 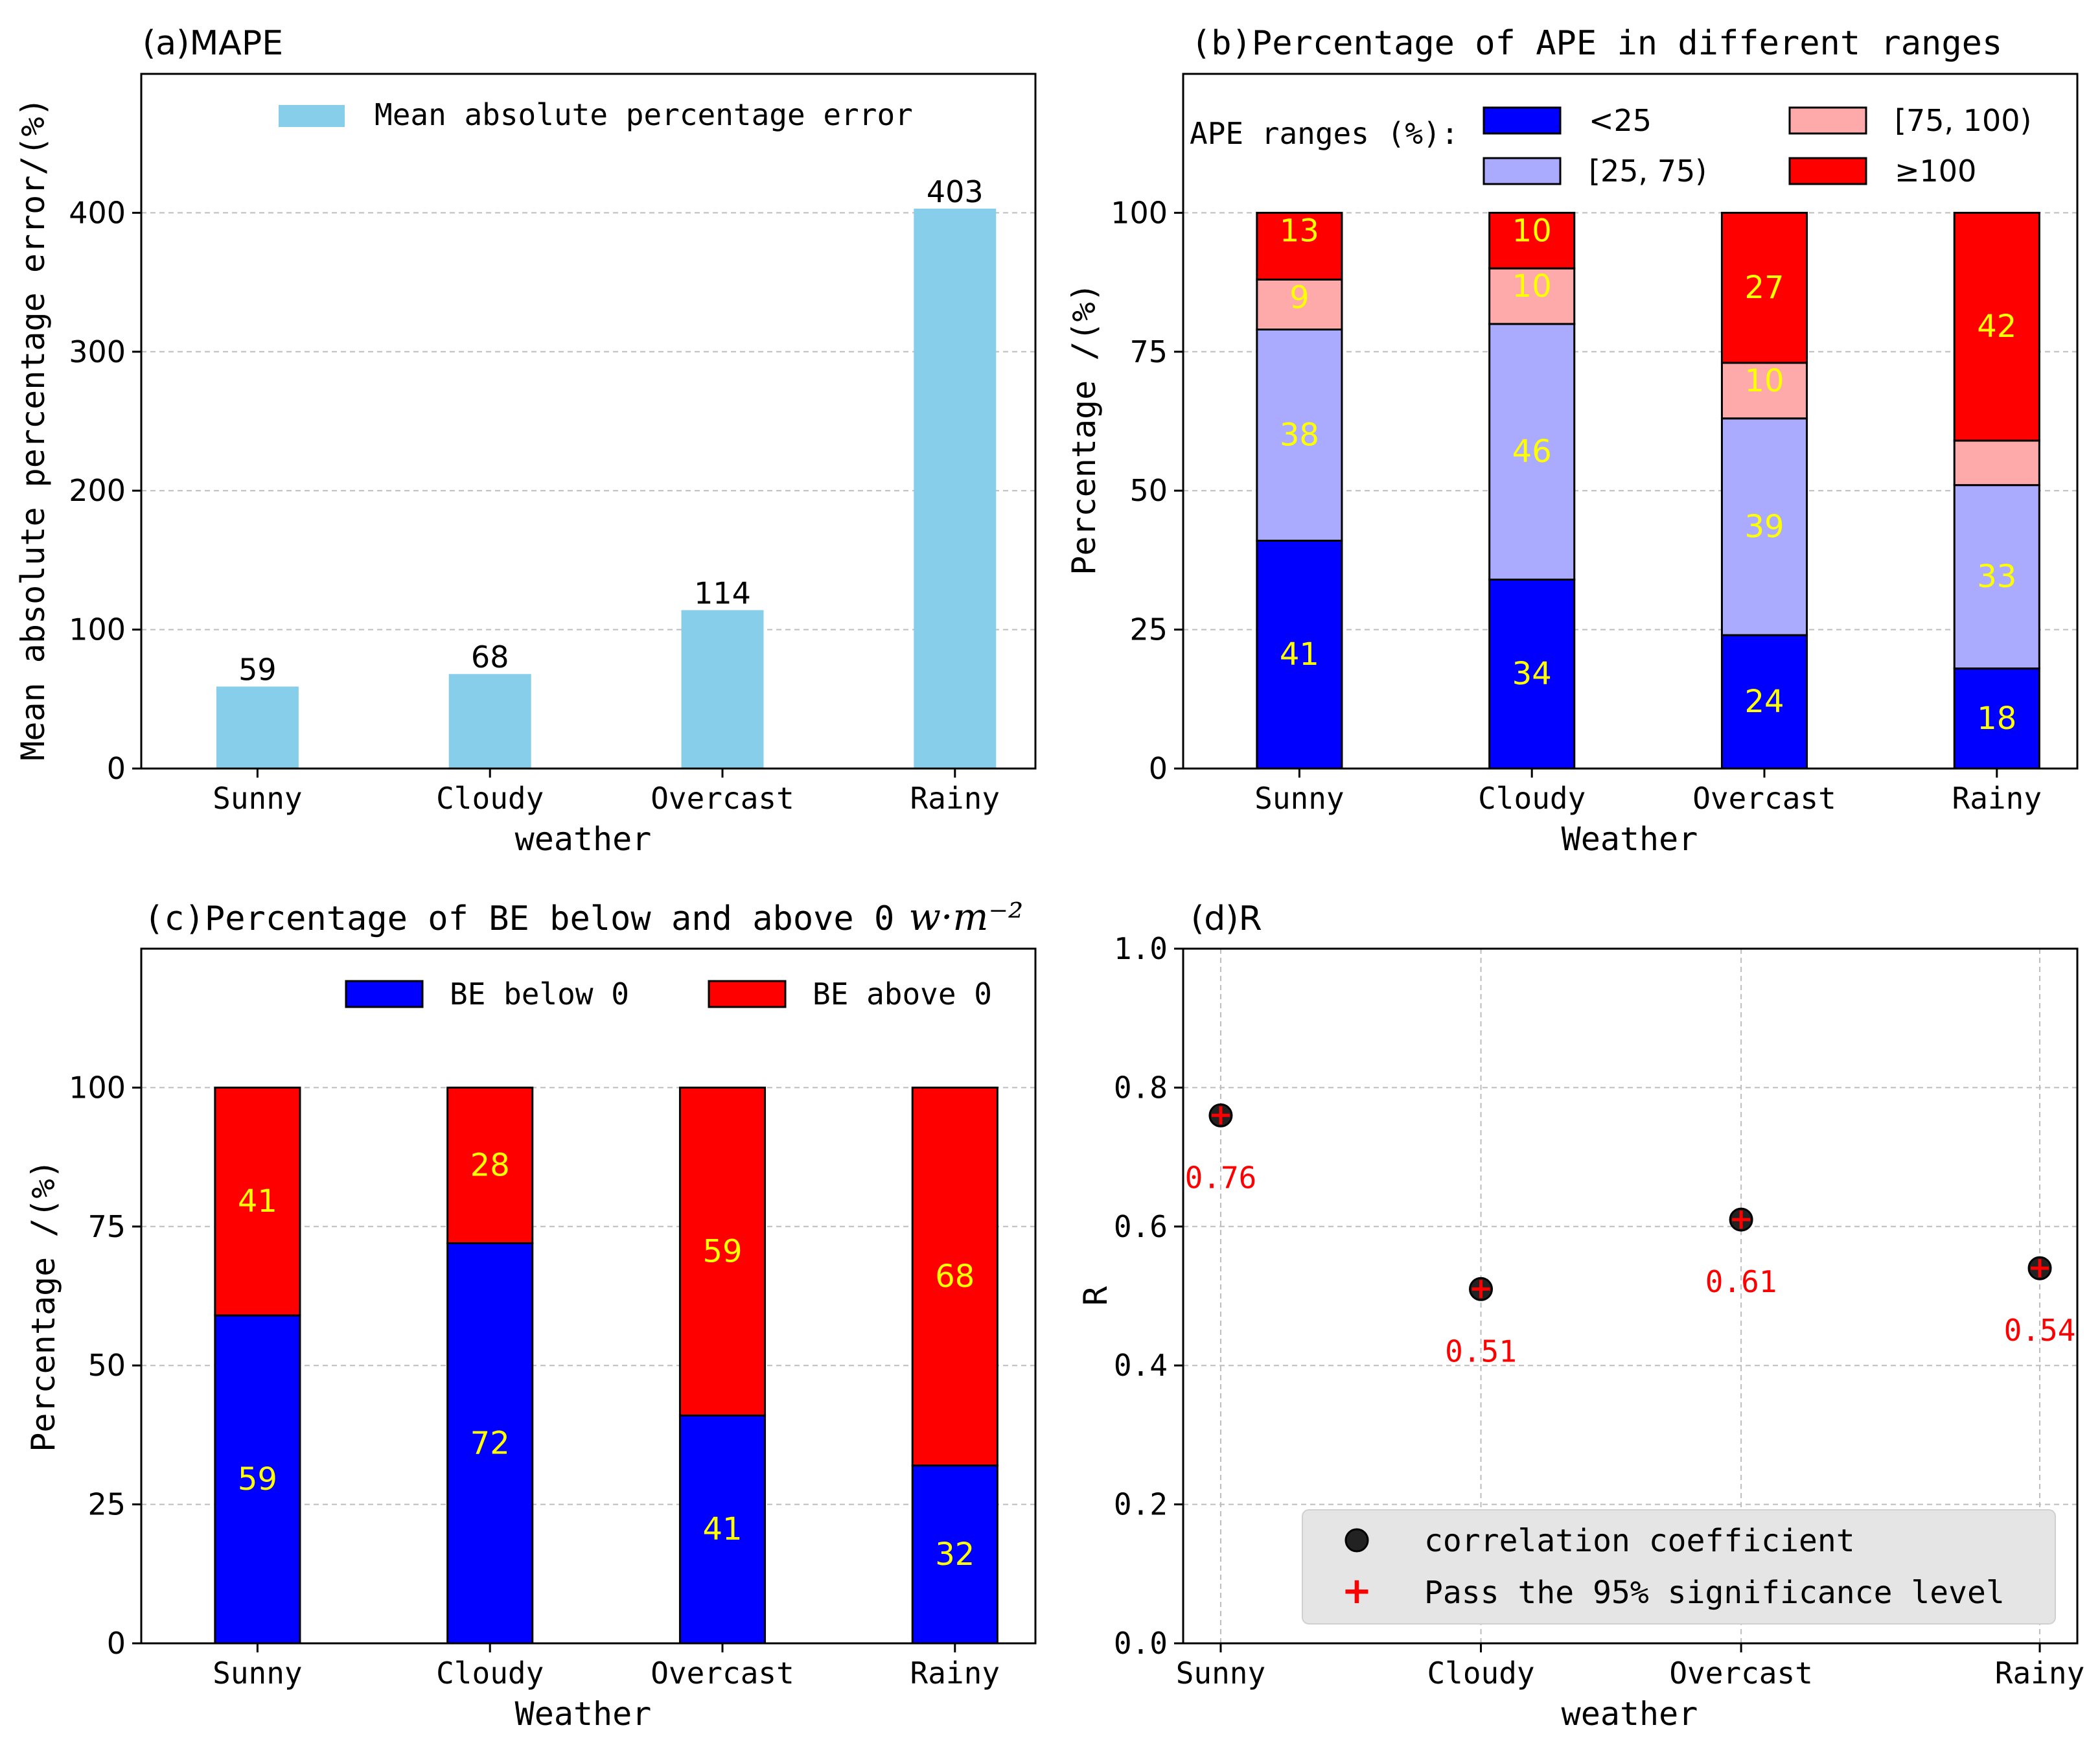 I want to click on d-y-tick-label: 1.0, so click(x=1141, y=948).